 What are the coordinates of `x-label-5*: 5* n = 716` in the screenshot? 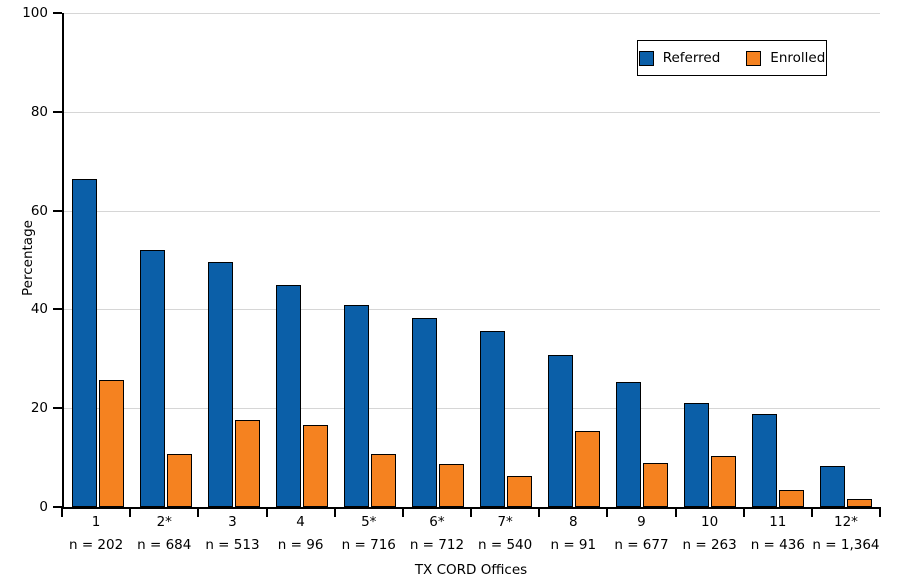 It's located at (369, 533).